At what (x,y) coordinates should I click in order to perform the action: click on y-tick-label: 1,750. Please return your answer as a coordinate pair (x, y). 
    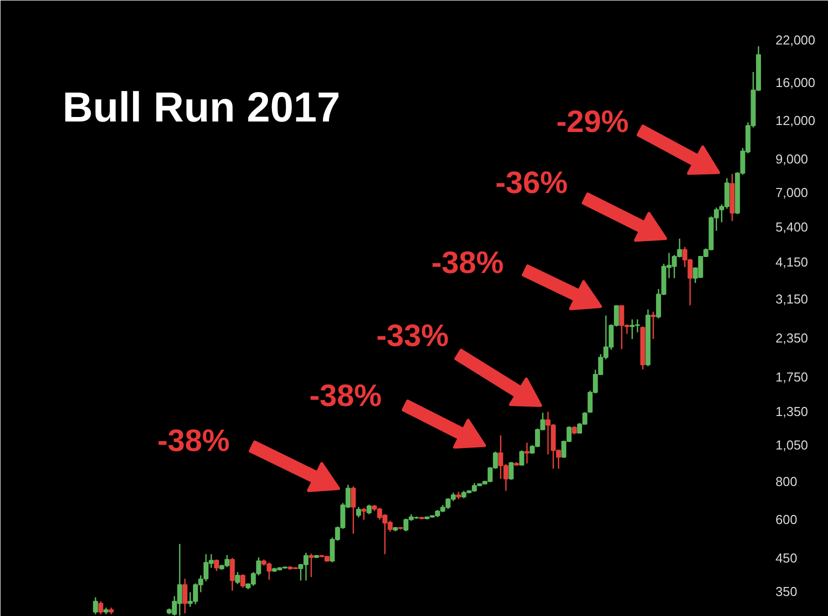
    Looking at the image, I should click on (792, 377).